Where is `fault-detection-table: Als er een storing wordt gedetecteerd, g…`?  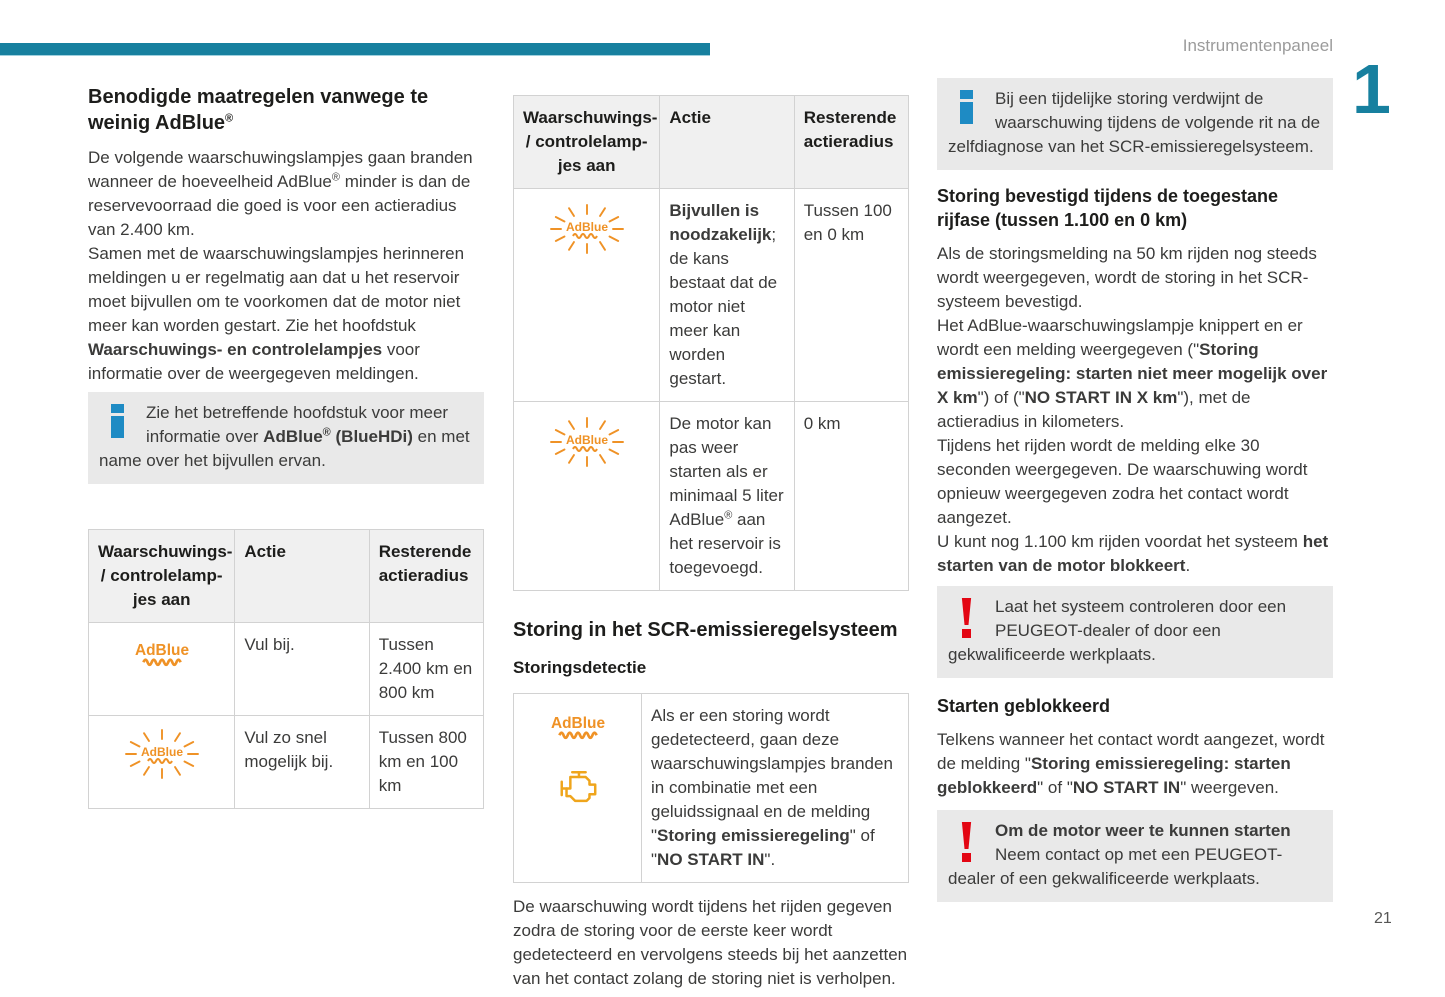 fault-detection-table: Als er een storing wordt gedetecteerd, g… is located at coordinates (711, 788).